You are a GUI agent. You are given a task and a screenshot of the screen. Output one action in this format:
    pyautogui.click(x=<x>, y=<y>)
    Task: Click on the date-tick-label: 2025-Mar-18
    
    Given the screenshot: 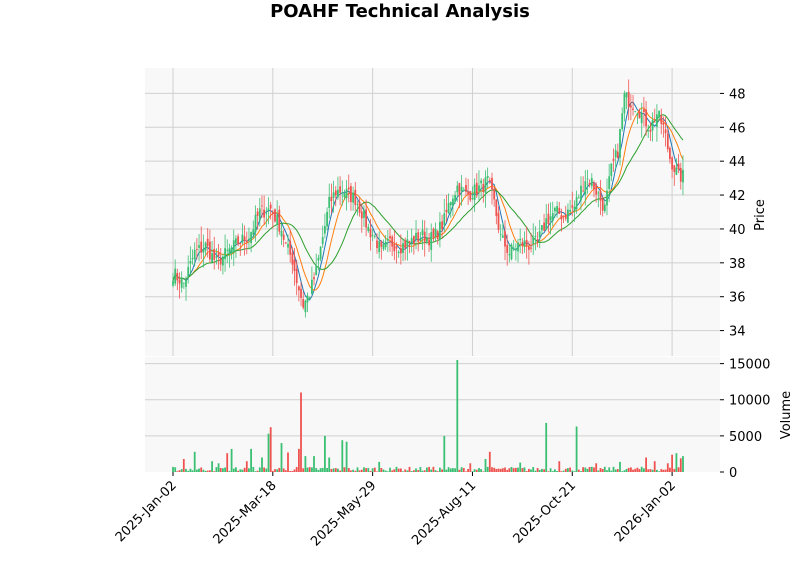 What is the action you would take?
    pyautogui.click(x=245, y=512)
    